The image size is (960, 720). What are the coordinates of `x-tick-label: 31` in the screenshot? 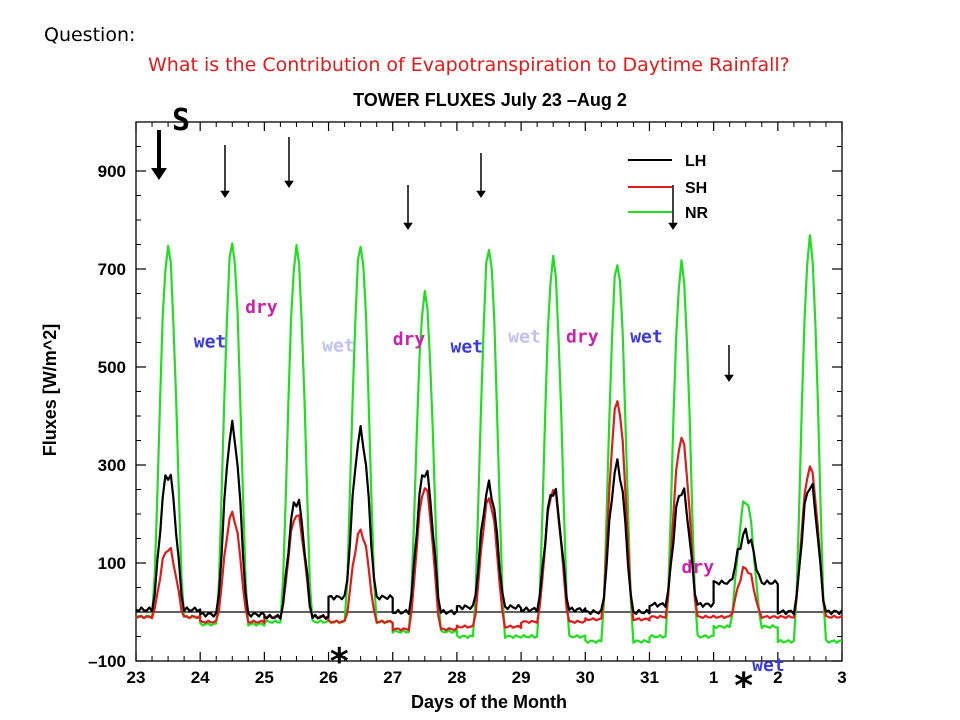 It's located at (649, 677).